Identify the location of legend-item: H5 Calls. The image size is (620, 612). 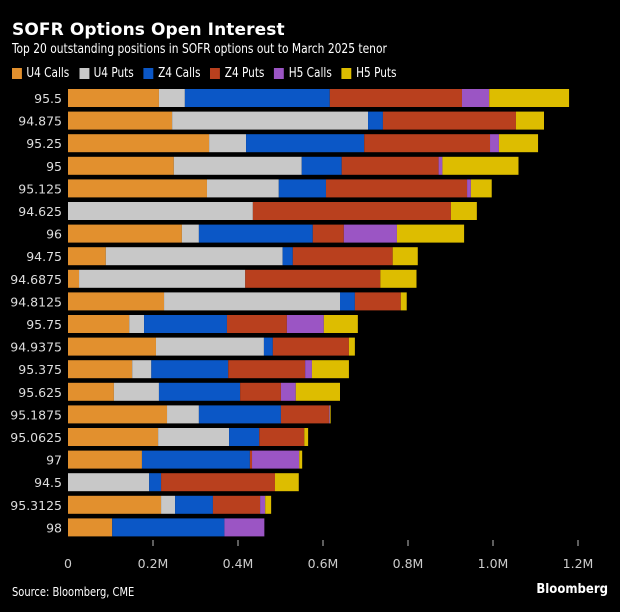
(303, 73).